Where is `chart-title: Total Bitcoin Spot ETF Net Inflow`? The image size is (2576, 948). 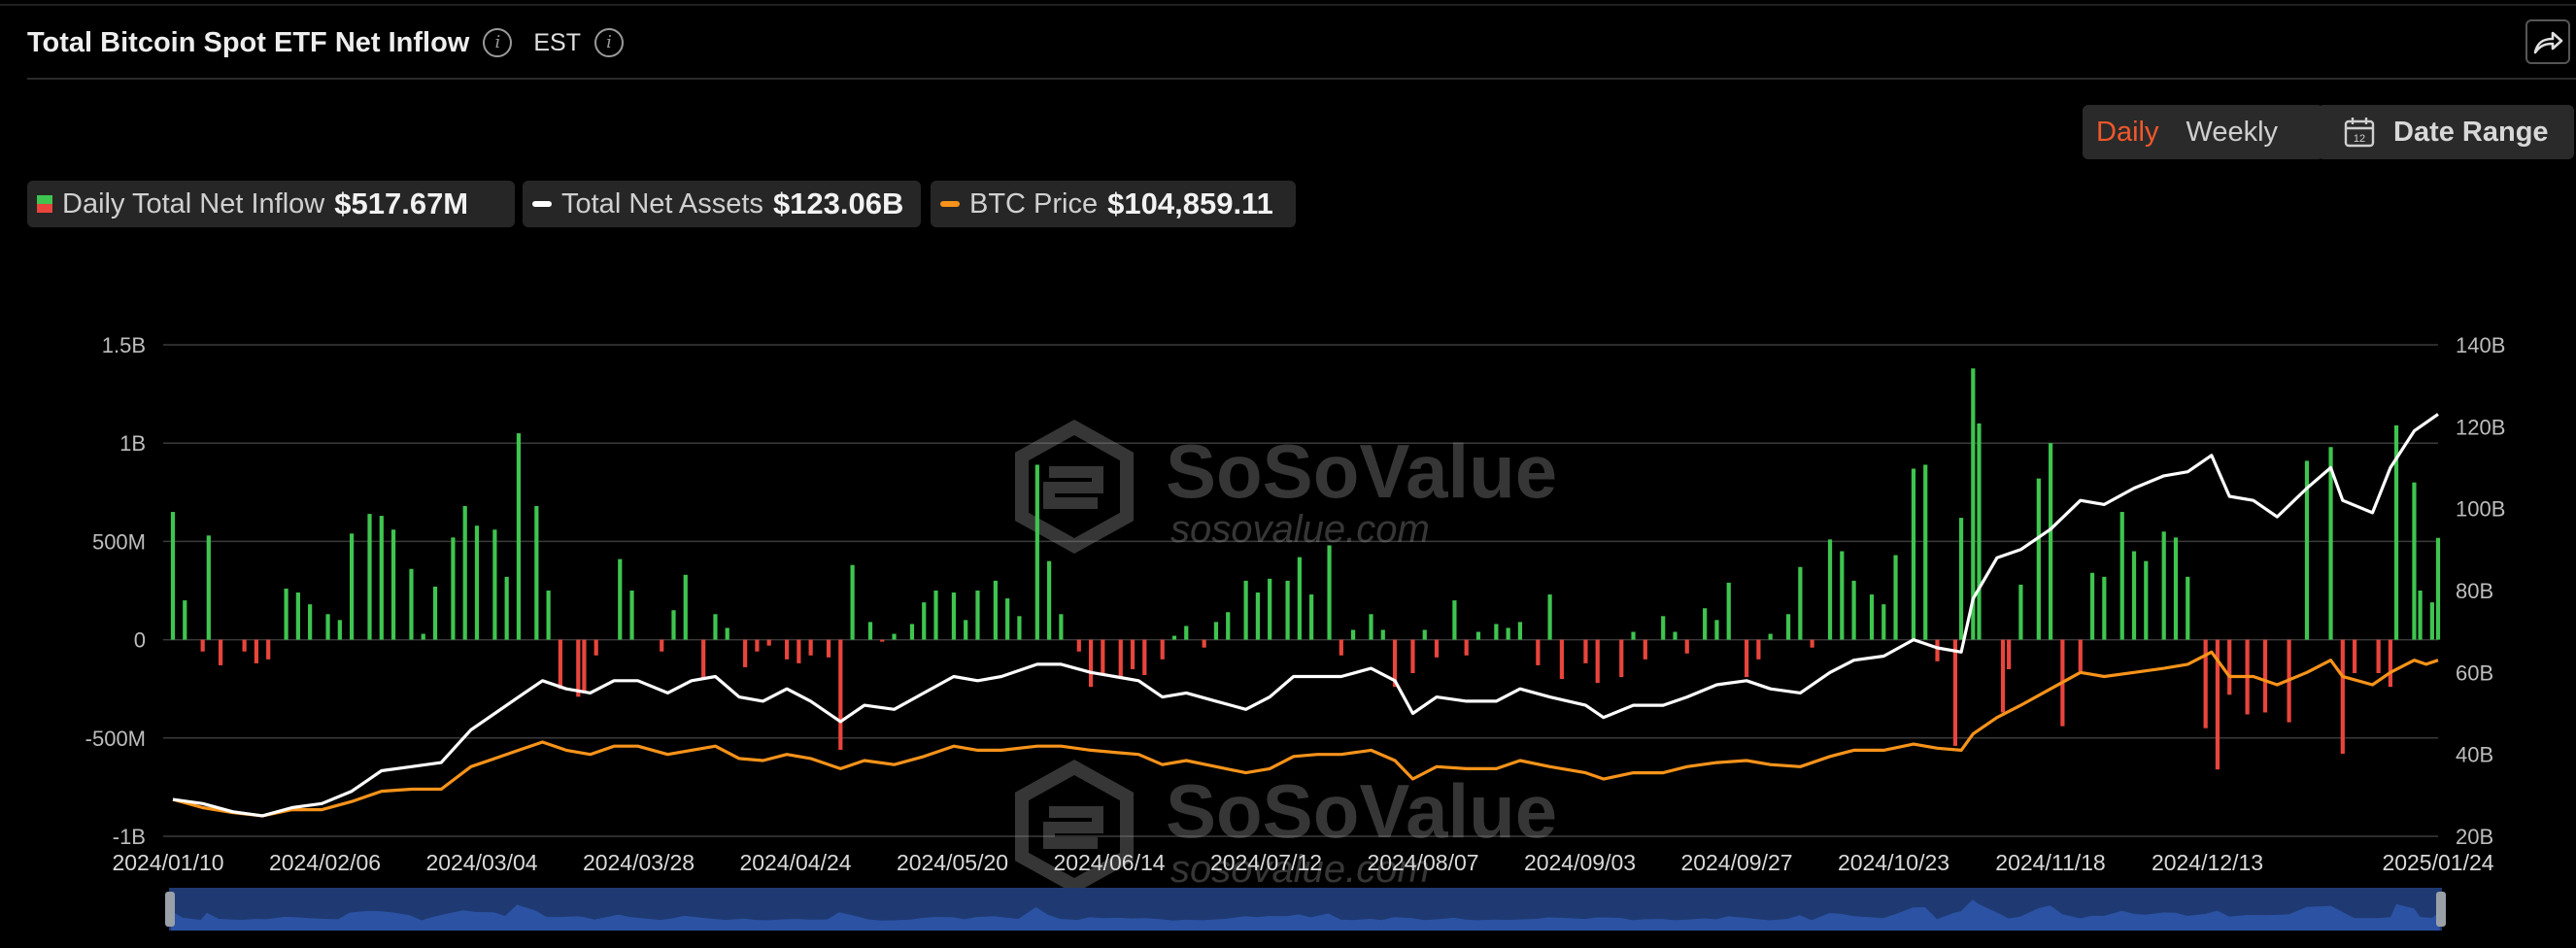
chart-title: Total Bitcoin Spot ETF Net Inflow is located at coordinates (248, 42).